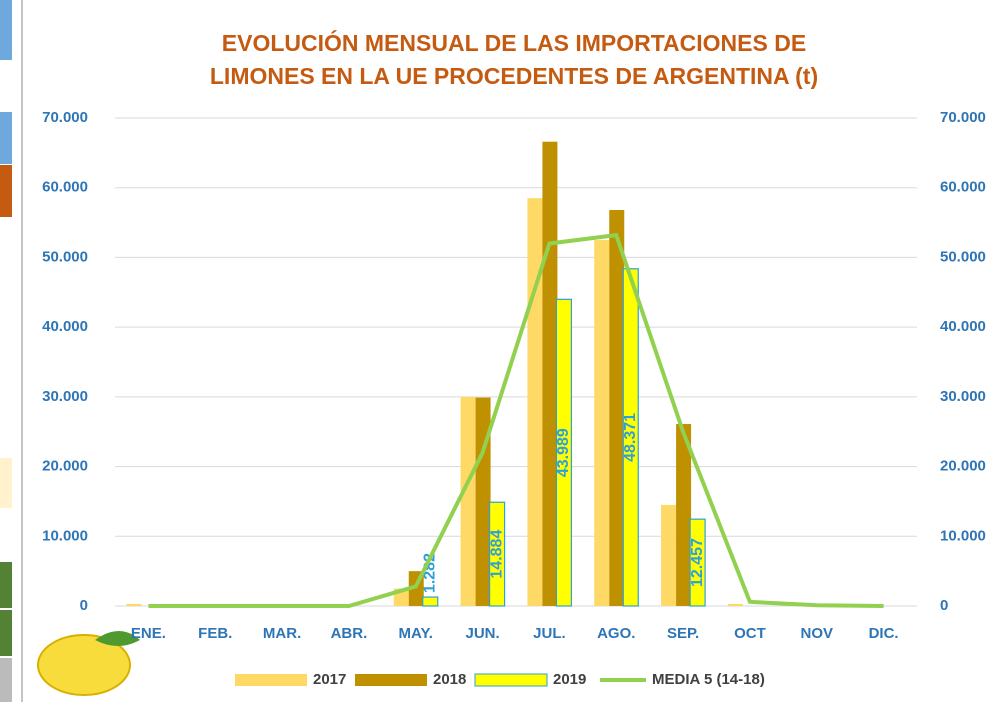  I want to click on y-tick-label: 10.000, so click(65, 535).